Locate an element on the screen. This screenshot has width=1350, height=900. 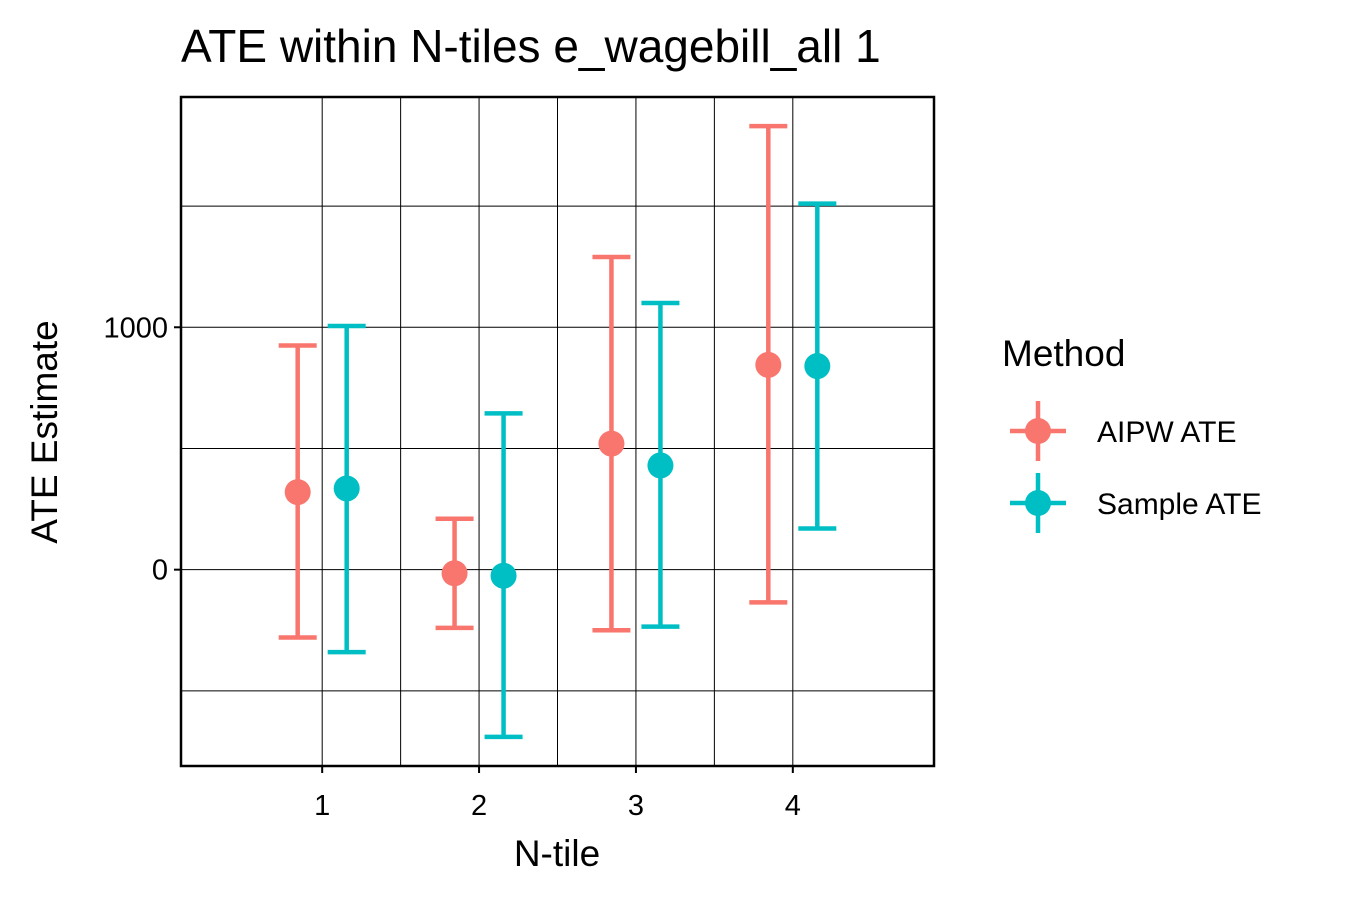
x-tick-label: 3 is located at coordinates (636, 806).